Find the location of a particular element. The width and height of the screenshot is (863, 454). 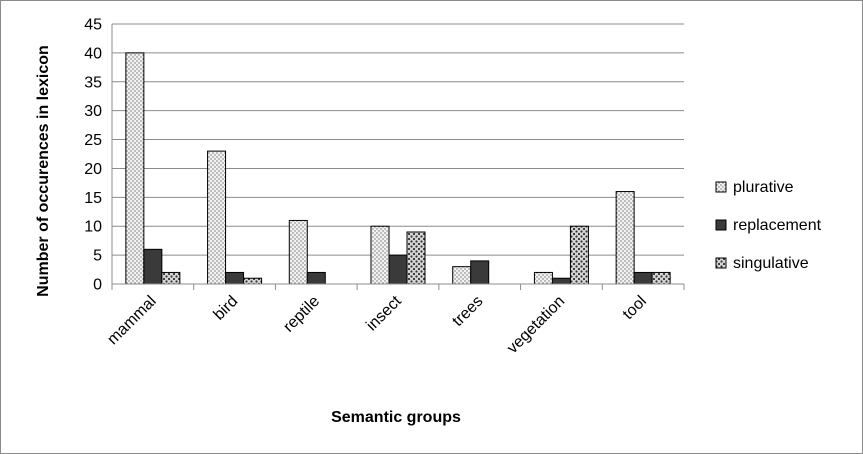

y-tick-label: 0 is located at coordinates (97, 285).